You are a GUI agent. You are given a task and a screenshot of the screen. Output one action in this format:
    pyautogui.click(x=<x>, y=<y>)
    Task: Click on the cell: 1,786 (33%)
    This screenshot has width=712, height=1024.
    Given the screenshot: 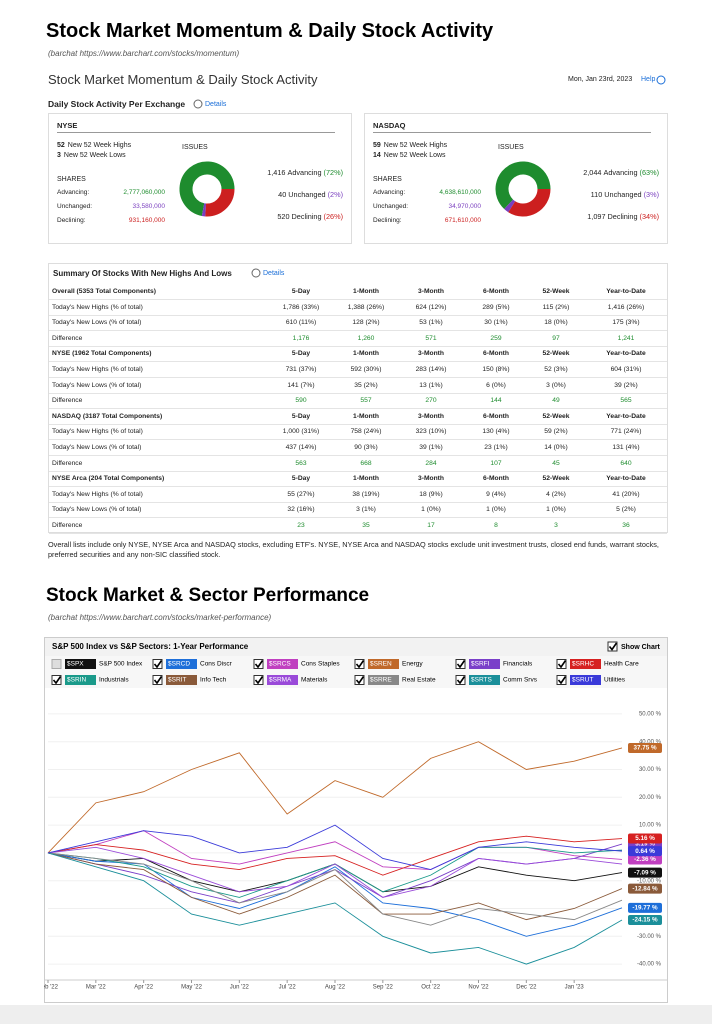 What is the action you would take?
    pyautogui.click(x=301, y=307)
    